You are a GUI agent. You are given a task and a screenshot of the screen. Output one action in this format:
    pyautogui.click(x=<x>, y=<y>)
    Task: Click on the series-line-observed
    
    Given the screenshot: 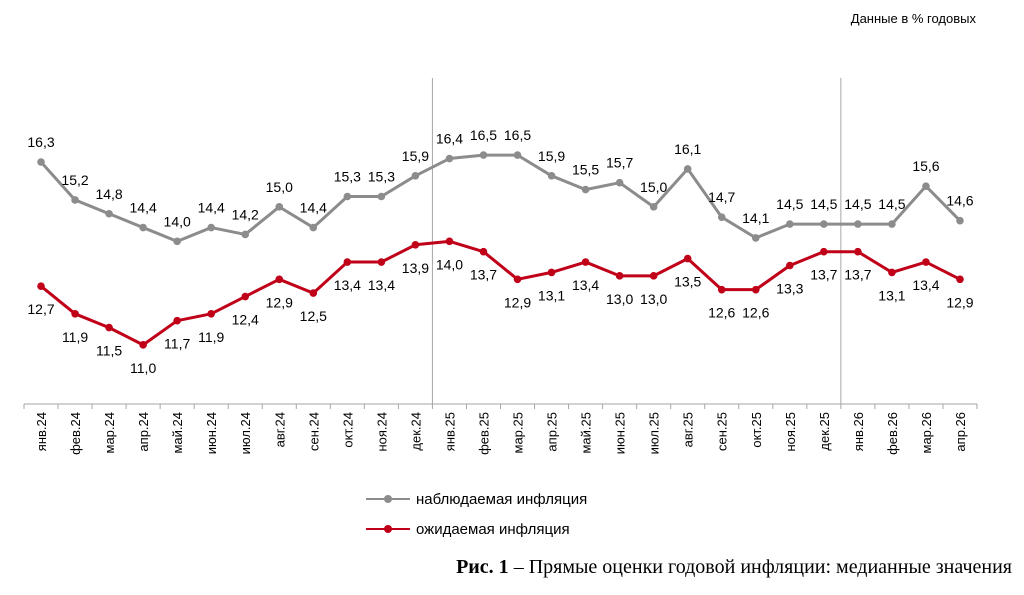 What is the action you would take?
    pyautogui.click(x=500, y=198)
    